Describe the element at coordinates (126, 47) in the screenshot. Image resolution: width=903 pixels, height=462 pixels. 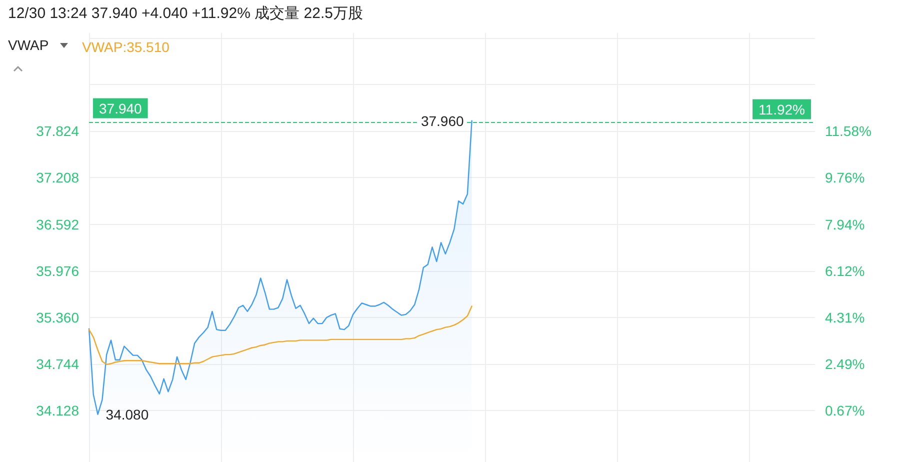
I see `text: VWAP:35.510` at that location.